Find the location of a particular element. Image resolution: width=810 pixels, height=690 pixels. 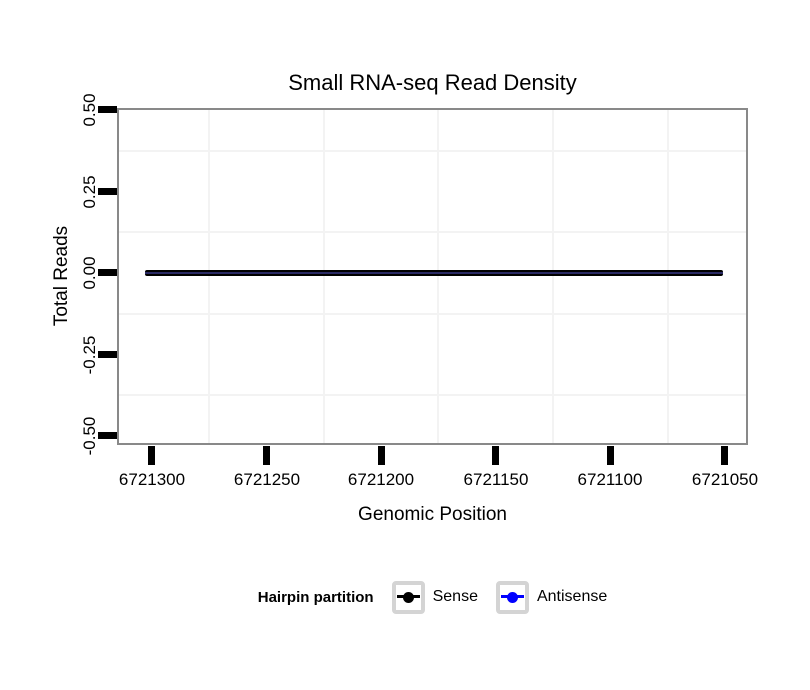

legend: Hairpin partition Sense Antisense is located at coordinates (432, 597).